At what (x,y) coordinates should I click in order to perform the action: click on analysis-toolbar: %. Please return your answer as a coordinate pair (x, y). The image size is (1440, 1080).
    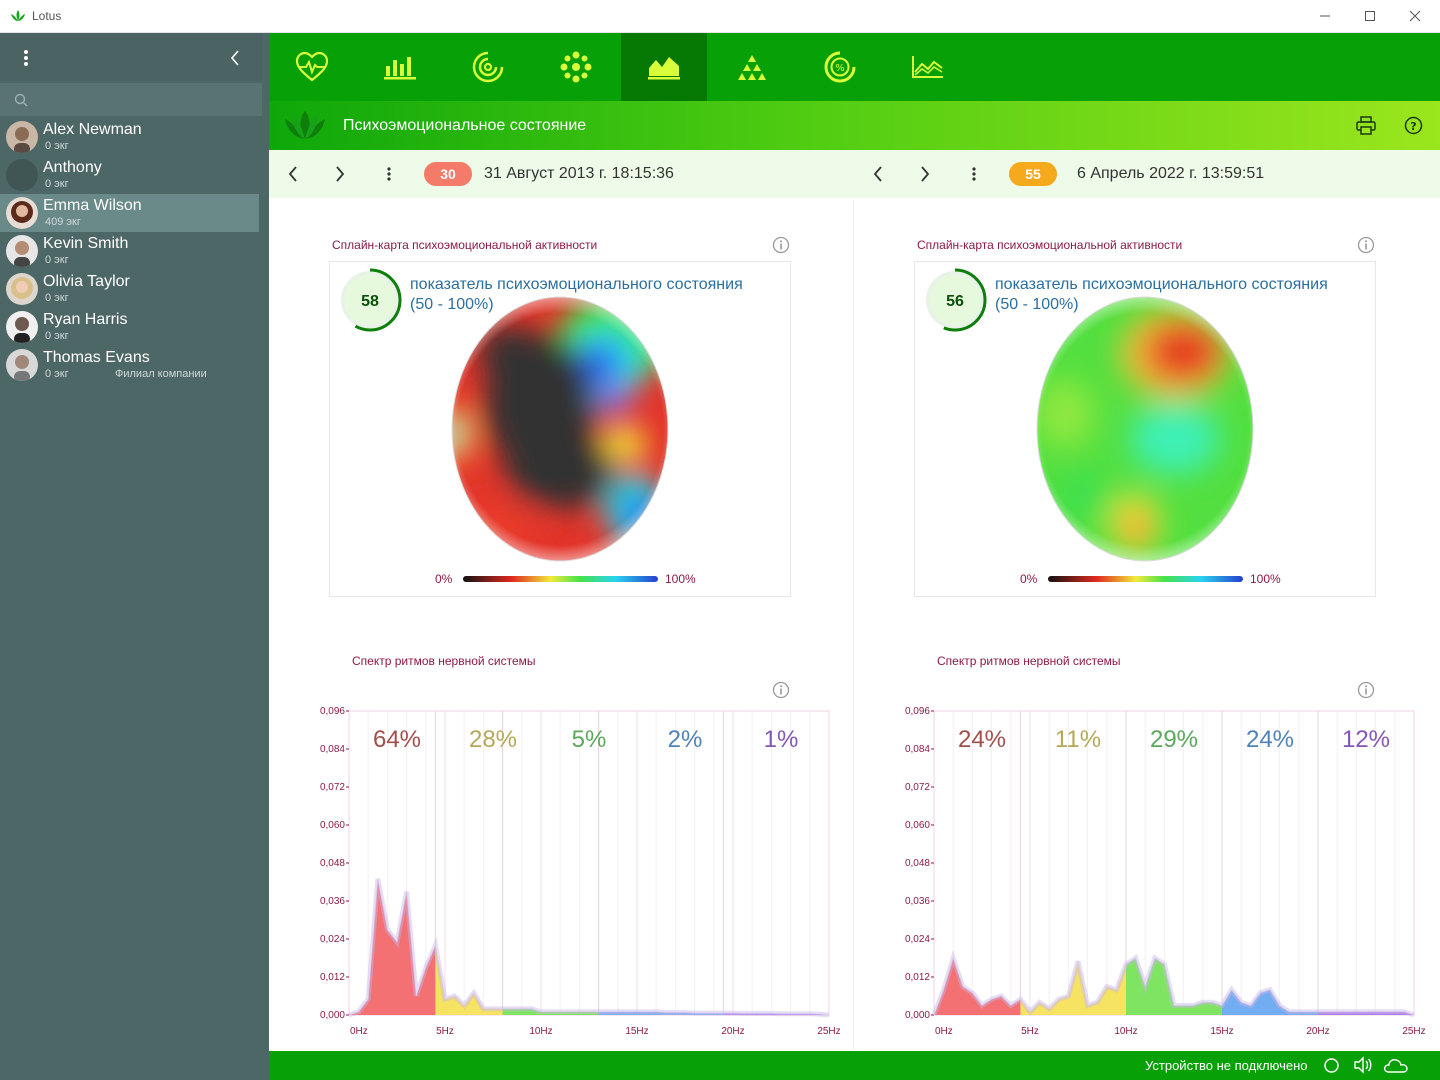
    Looking at the image, I should click on (854, 67).